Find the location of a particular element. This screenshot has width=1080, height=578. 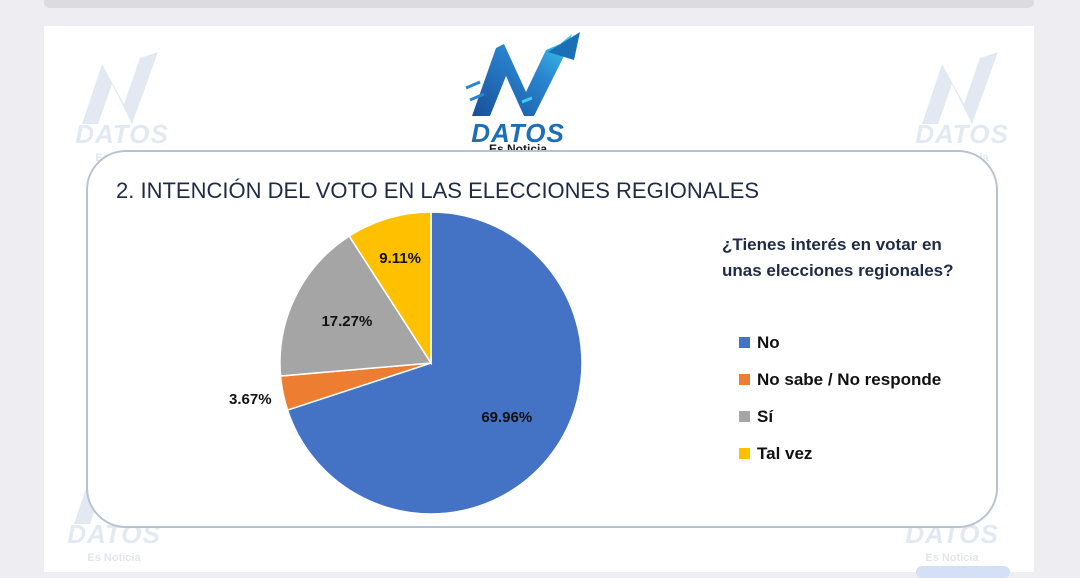

pie-slice-si is located at coordinates (356, 306).